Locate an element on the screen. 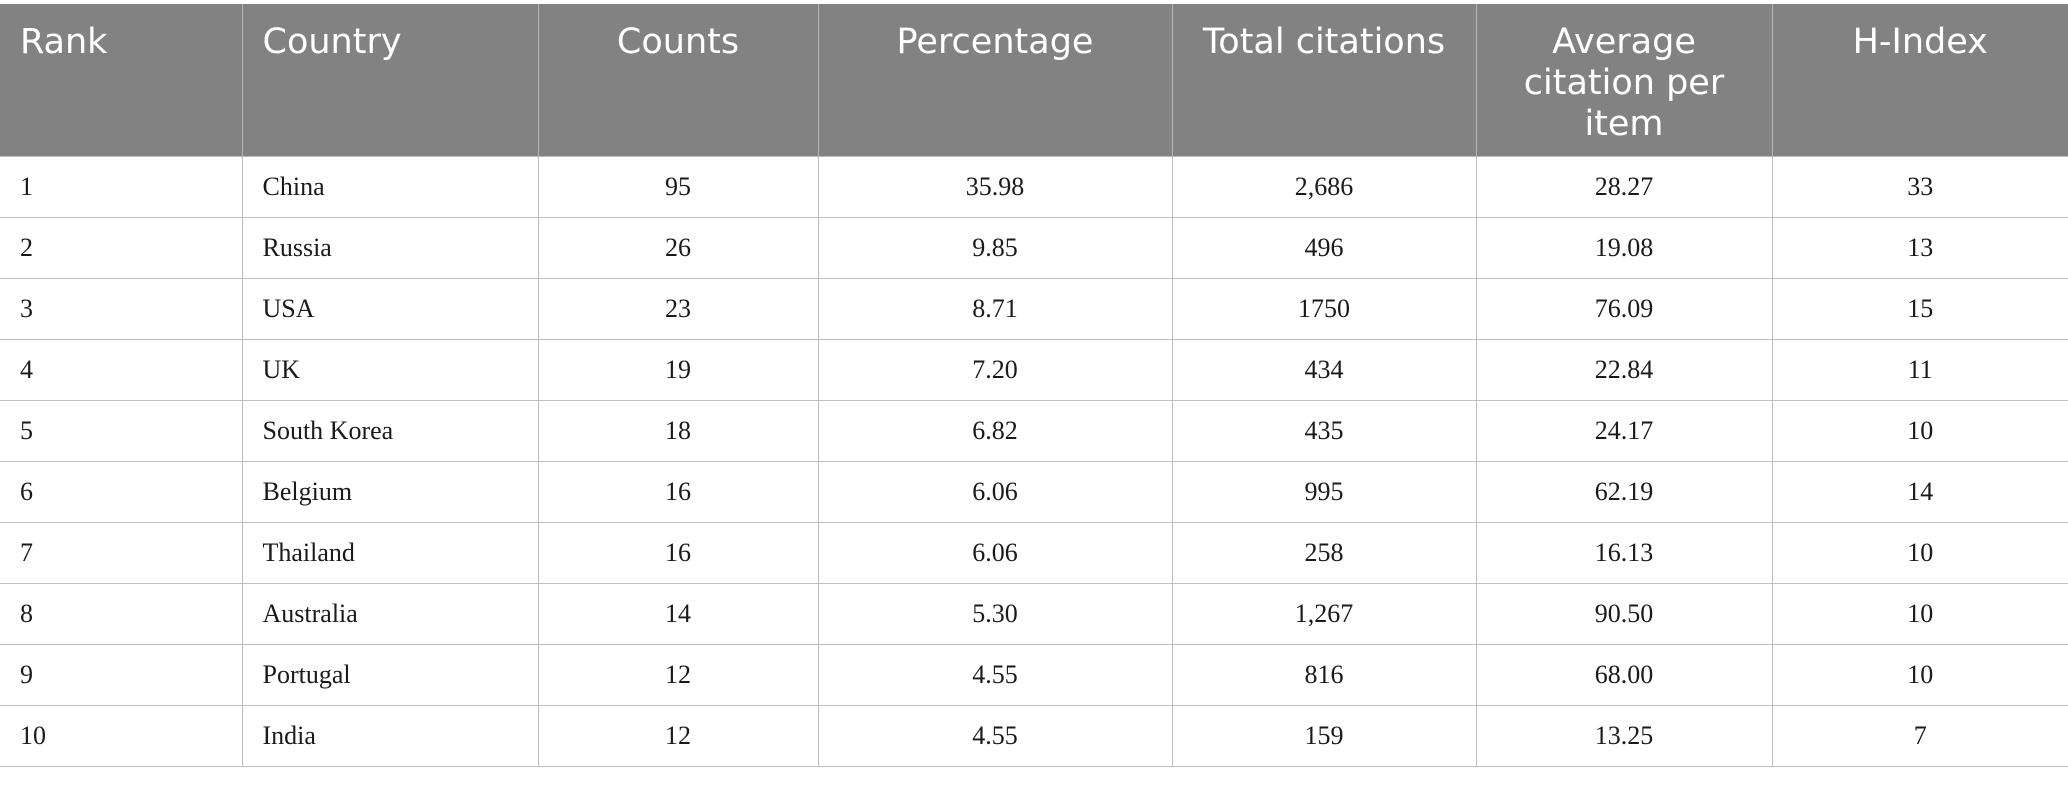 The image size is (2068, 788). cell-total-citations: 496 is located at coordinates (1324, 247).